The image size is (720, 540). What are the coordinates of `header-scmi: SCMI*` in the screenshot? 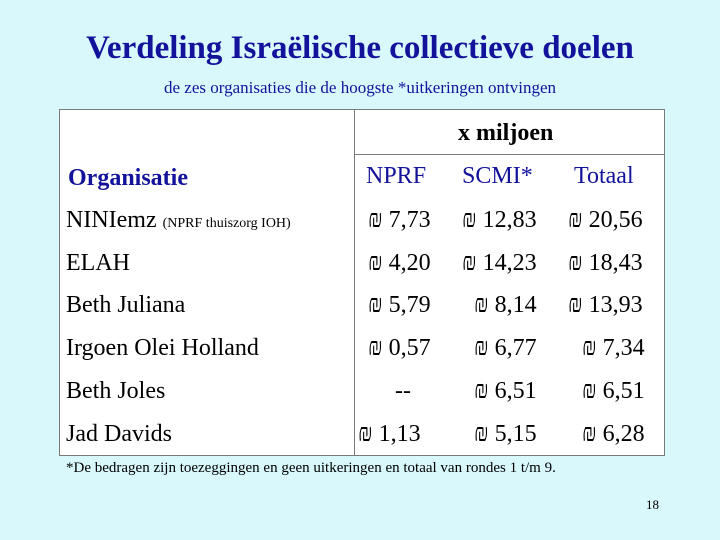 It's located at (497, 176).